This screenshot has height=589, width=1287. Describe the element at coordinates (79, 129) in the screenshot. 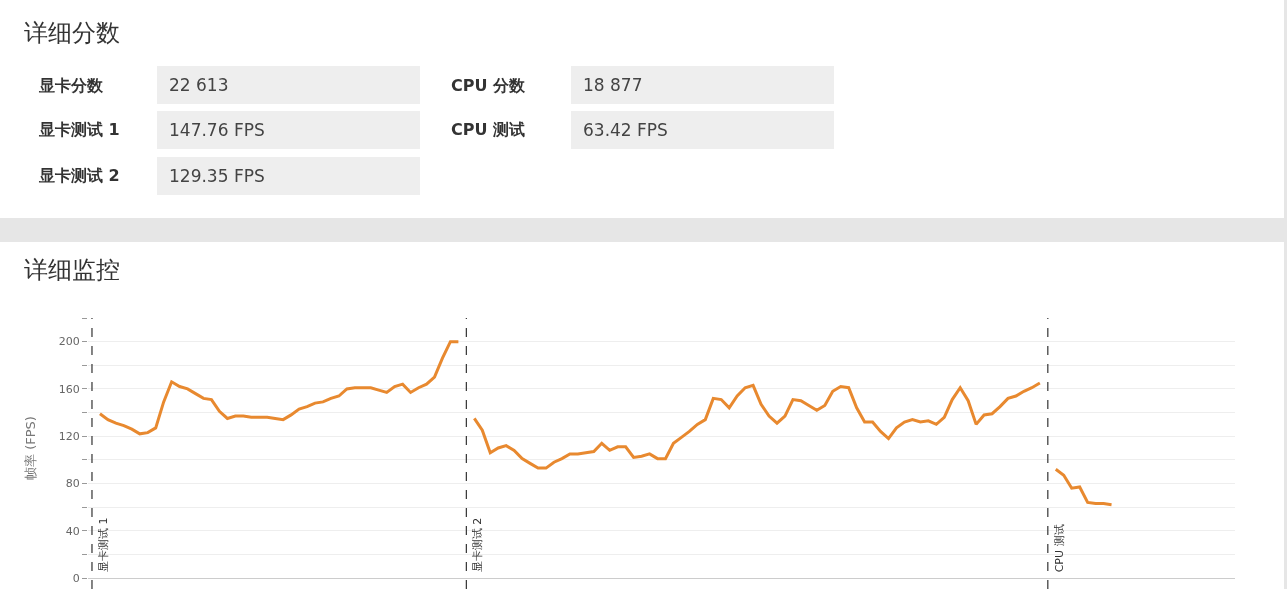

I see `text: 显卡测试 1` at that location.